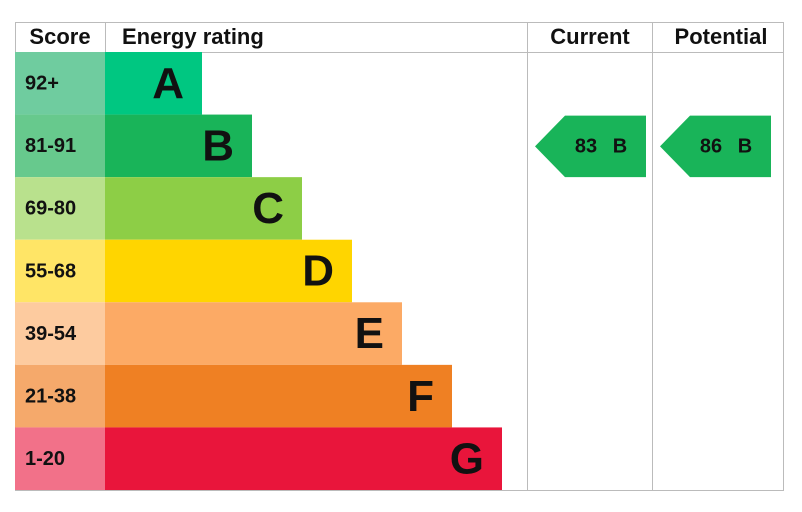 This screenshot has height=512, width=802. I want to click on band-letter: A, so click(168, 83).